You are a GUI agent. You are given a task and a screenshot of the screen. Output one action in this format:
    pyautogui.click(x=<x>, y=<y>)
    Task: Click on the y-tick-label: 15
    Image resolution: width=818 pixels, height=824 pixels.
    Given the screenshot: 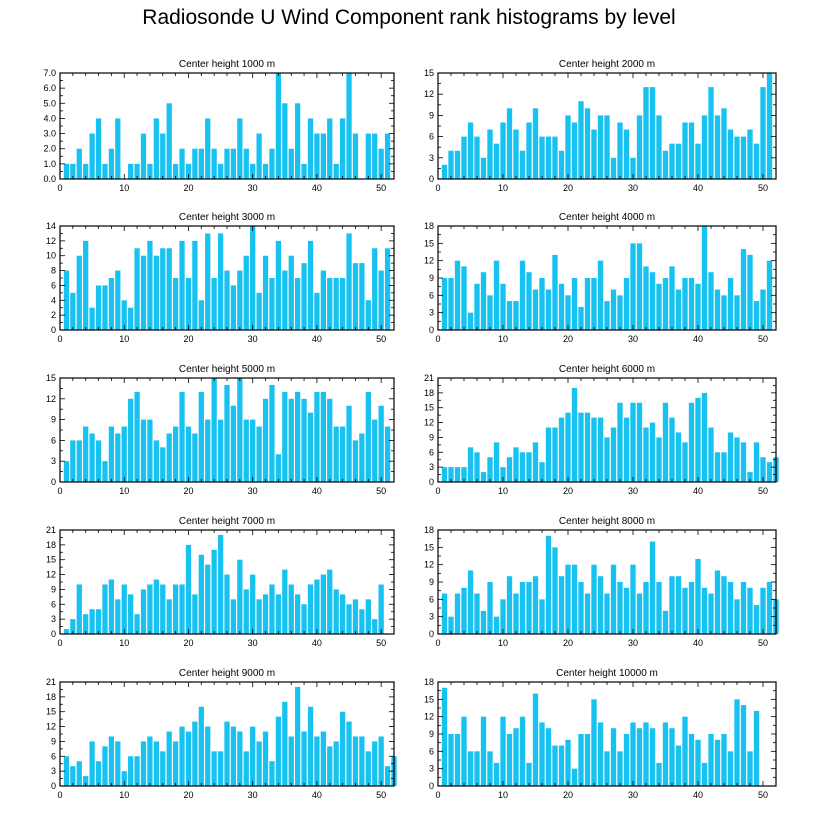 What is the action you would take?
    pyautogui.click(x=51, y=378)
    